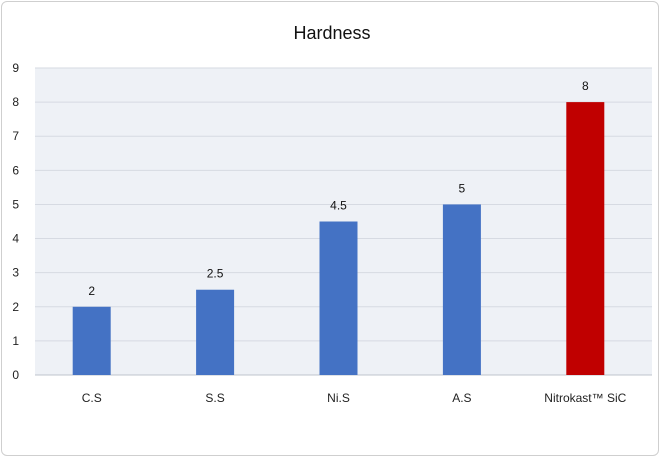  What do you see at coordinates (15, 102) in the screenshot?
I see `y-tick-label: 8` at bounding box center [15, 102].